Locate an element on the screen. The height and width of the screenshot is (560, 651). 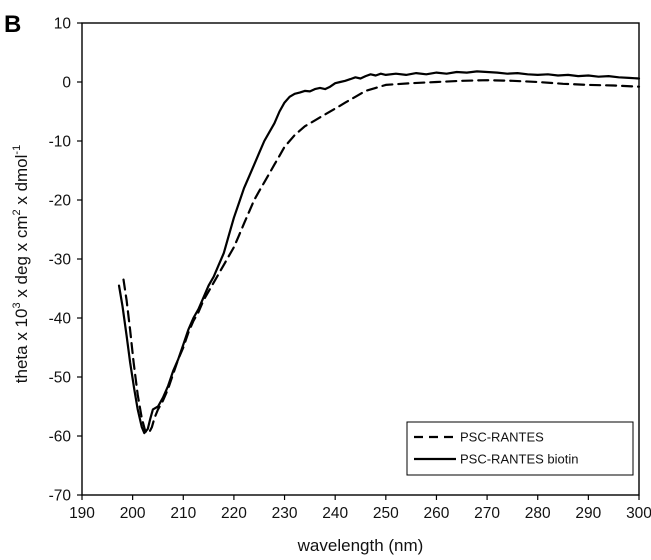
x-tick-label: 210 is located at coordinates (183, 513).